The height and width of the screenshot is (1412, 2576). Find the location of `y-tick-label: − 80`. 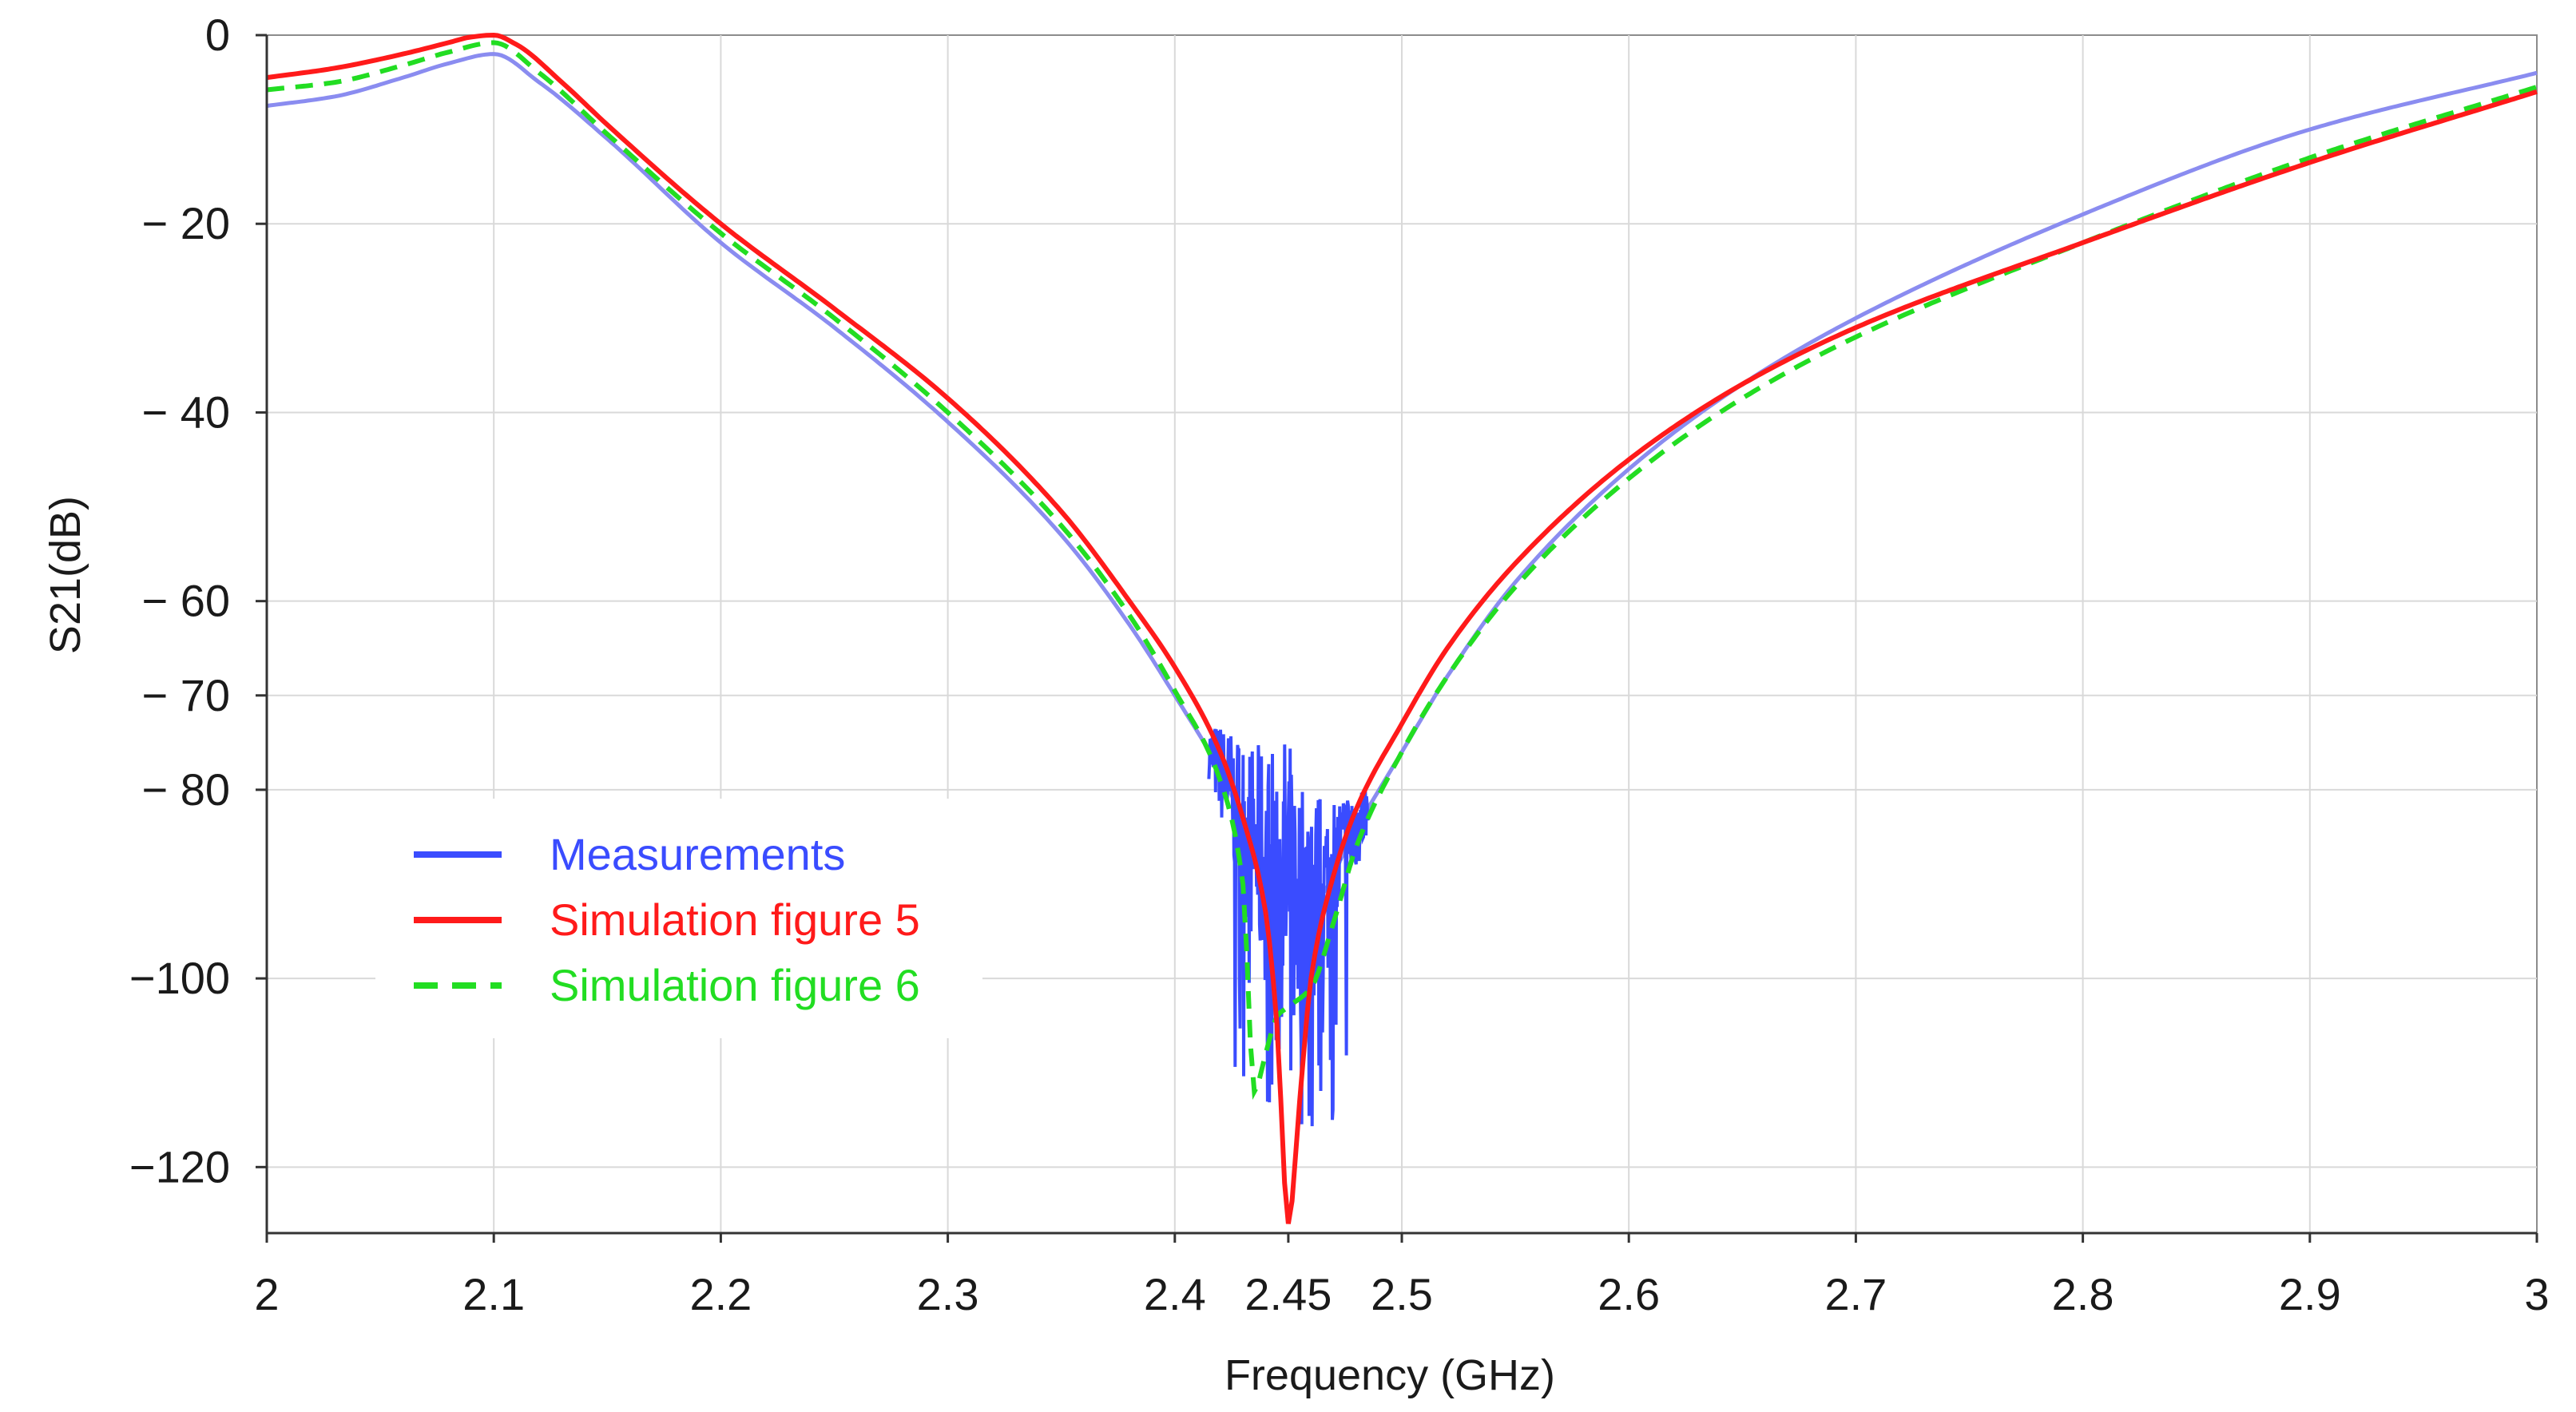

y-tick-label: − 80 is located at coordinates (185, 789).